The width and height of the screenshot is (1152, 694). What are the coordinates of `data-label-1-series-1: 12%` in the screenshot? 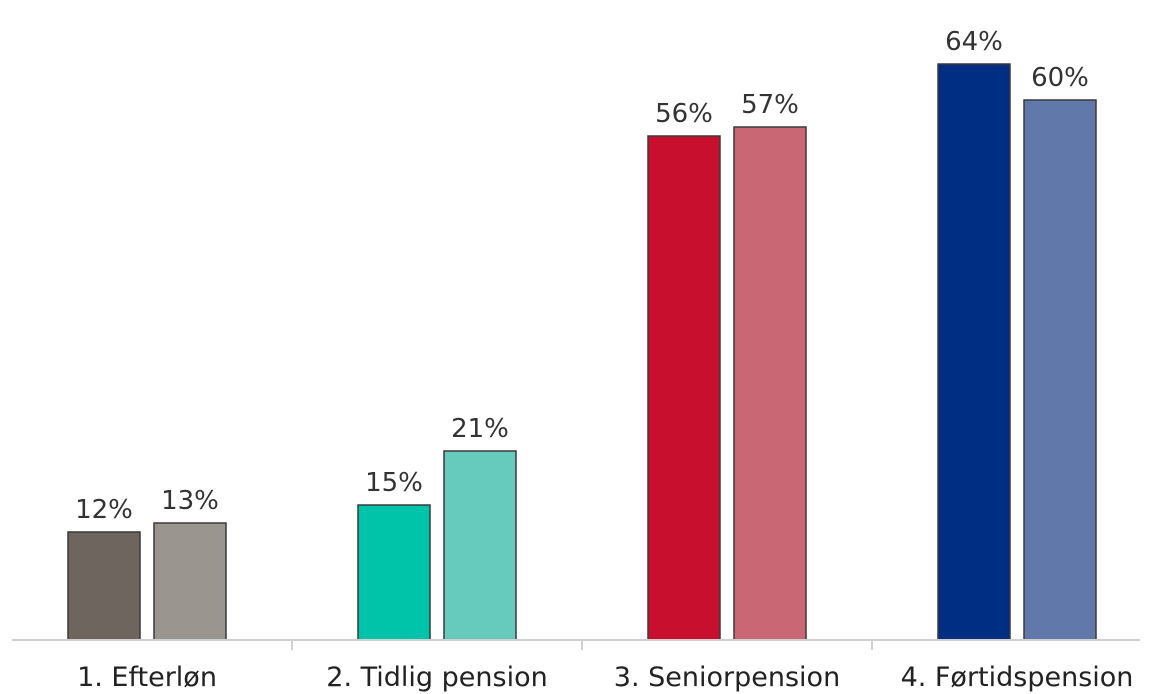 It's located at (104, 510).